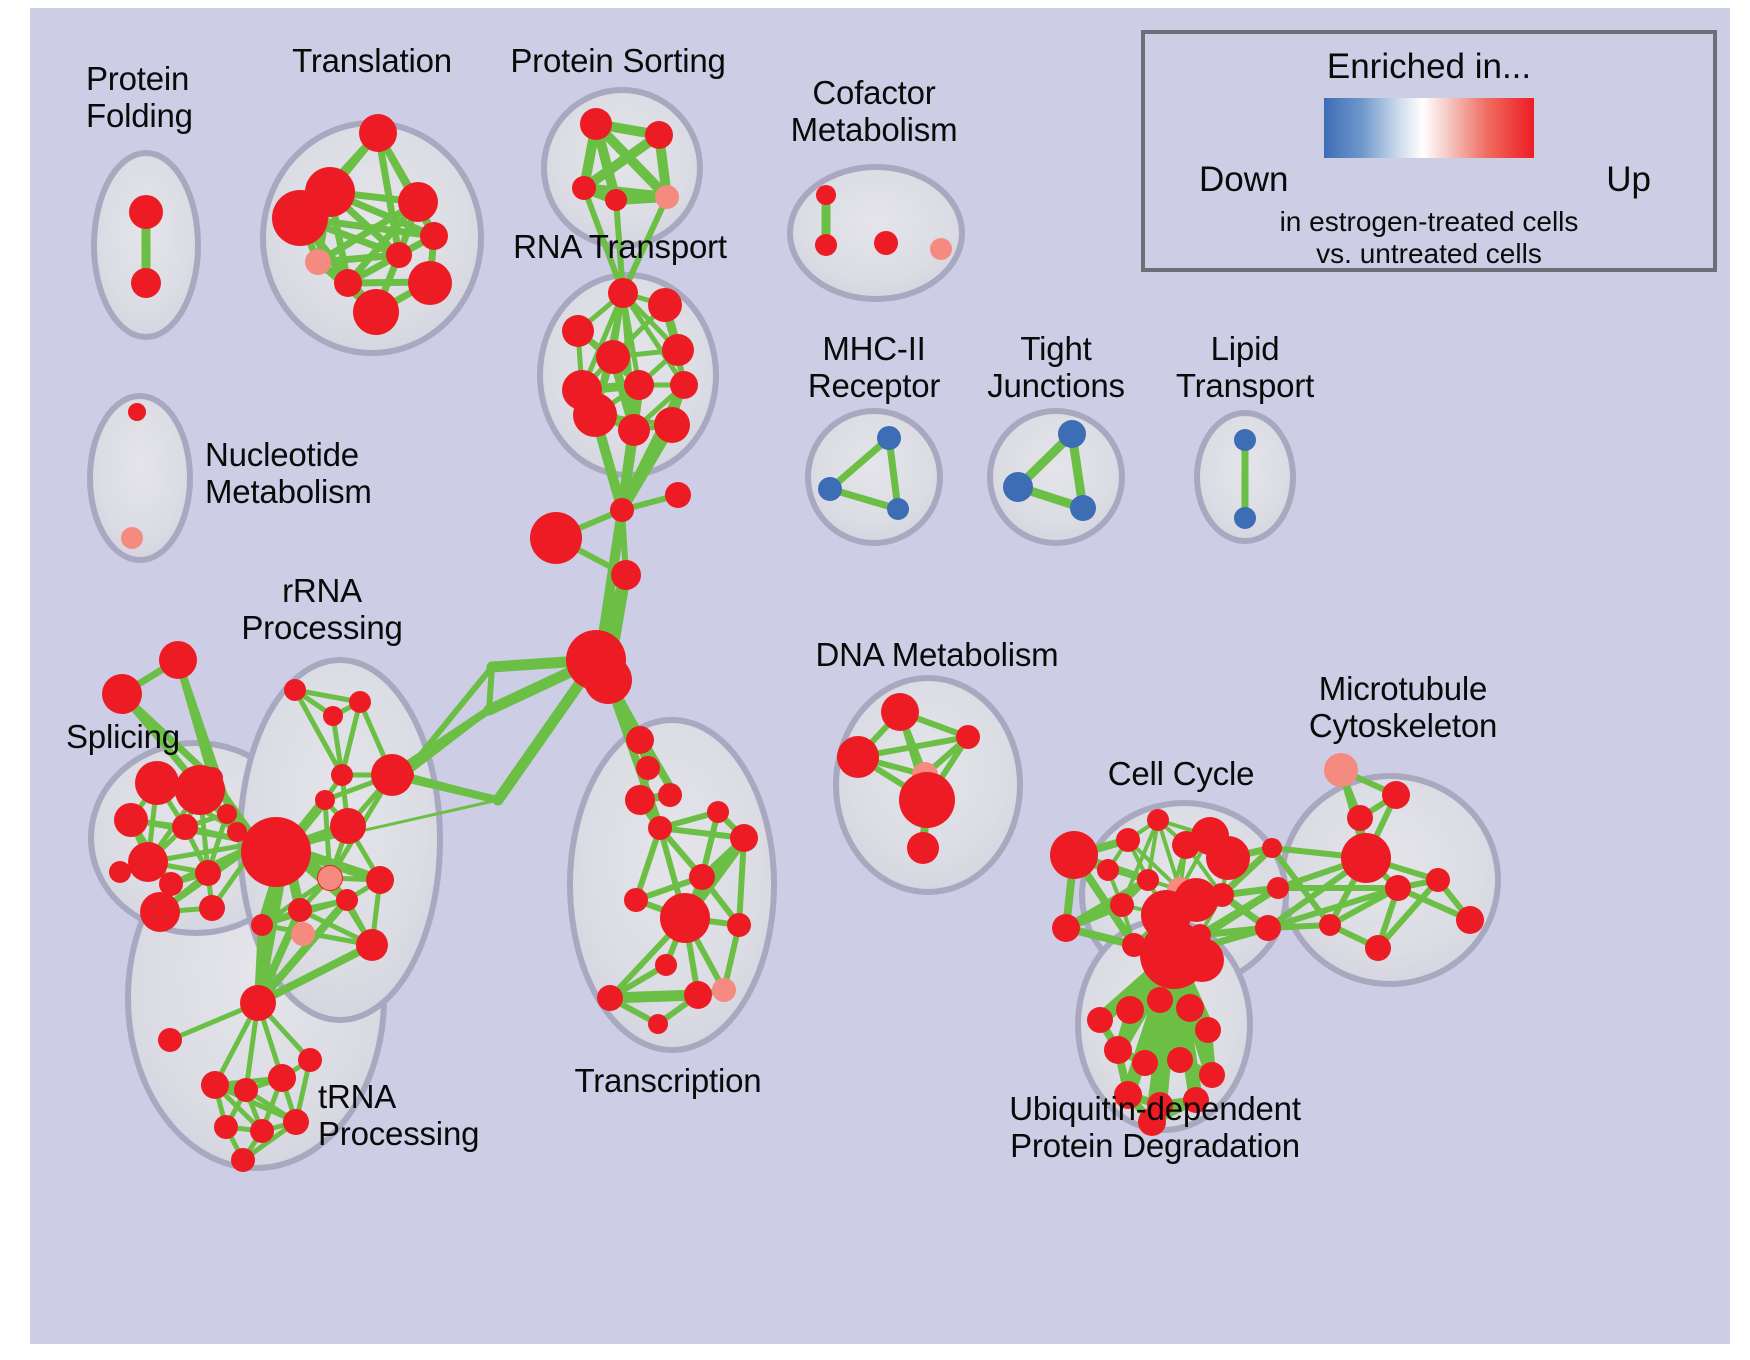  What do you see at coordinates (1429, 221) in the screenshot?
I see `legend-subtitle-line1: in estrogen-treated cells` at bounding box center [1429, 221].